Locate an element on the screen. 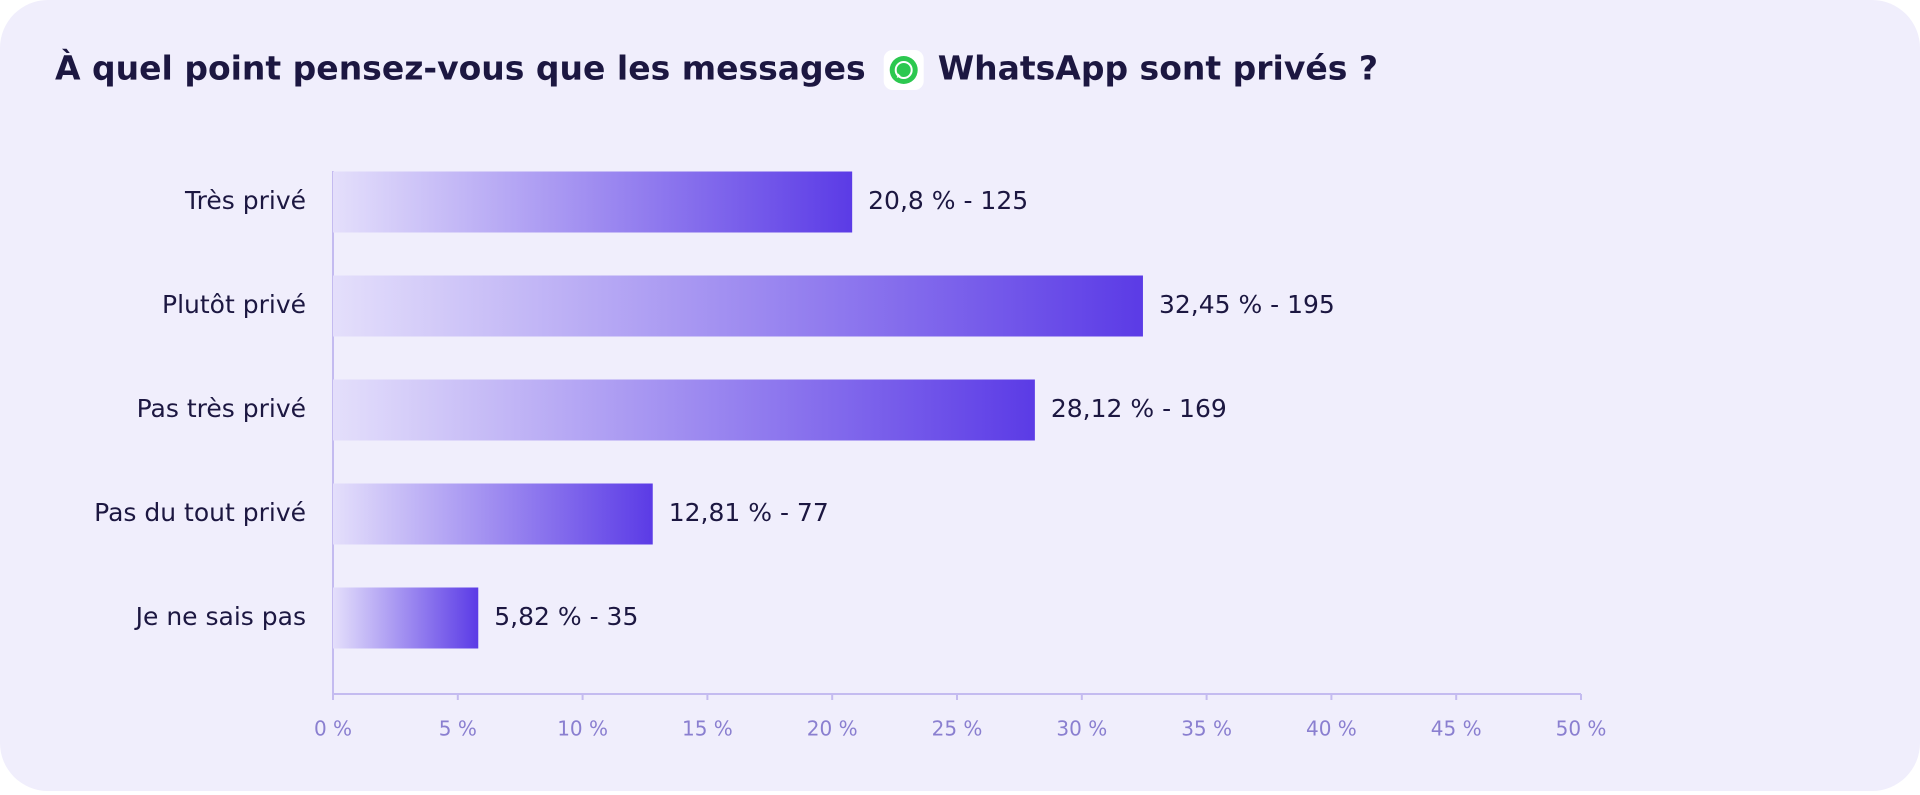 The image size is (1920, 795). x-tick-label: 0 % is located at coordinates (333, 729).